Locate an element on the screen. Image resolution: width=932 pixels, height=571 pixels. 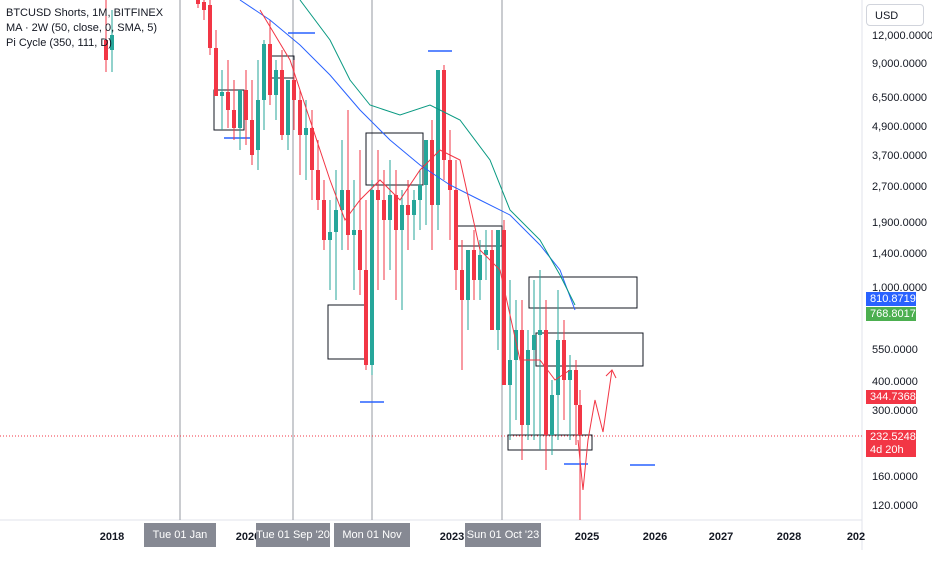
y-tick-label: 1,000.0000 is located at coordinates (899, 288).